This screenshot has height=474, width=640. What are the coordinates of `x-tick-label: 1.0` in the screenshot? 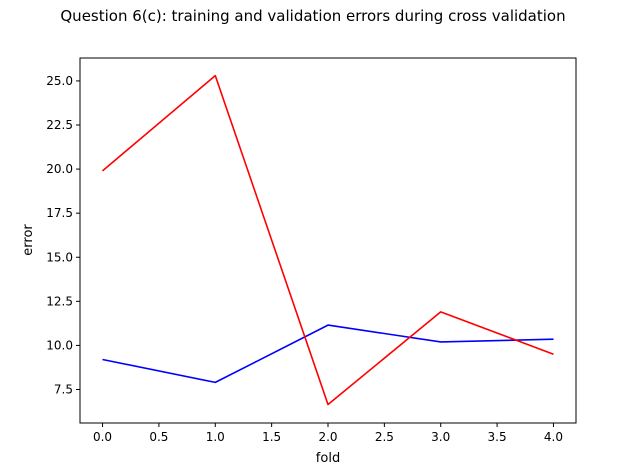 It's located at (215, 437).